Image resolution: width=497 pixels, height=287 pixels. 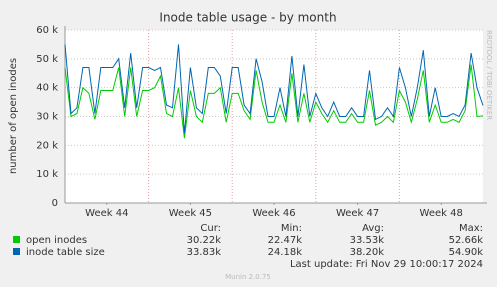 I want to click on last-update: Last update: Fri Nov 29 10:00:17 2024, so click(x=386, y=264).